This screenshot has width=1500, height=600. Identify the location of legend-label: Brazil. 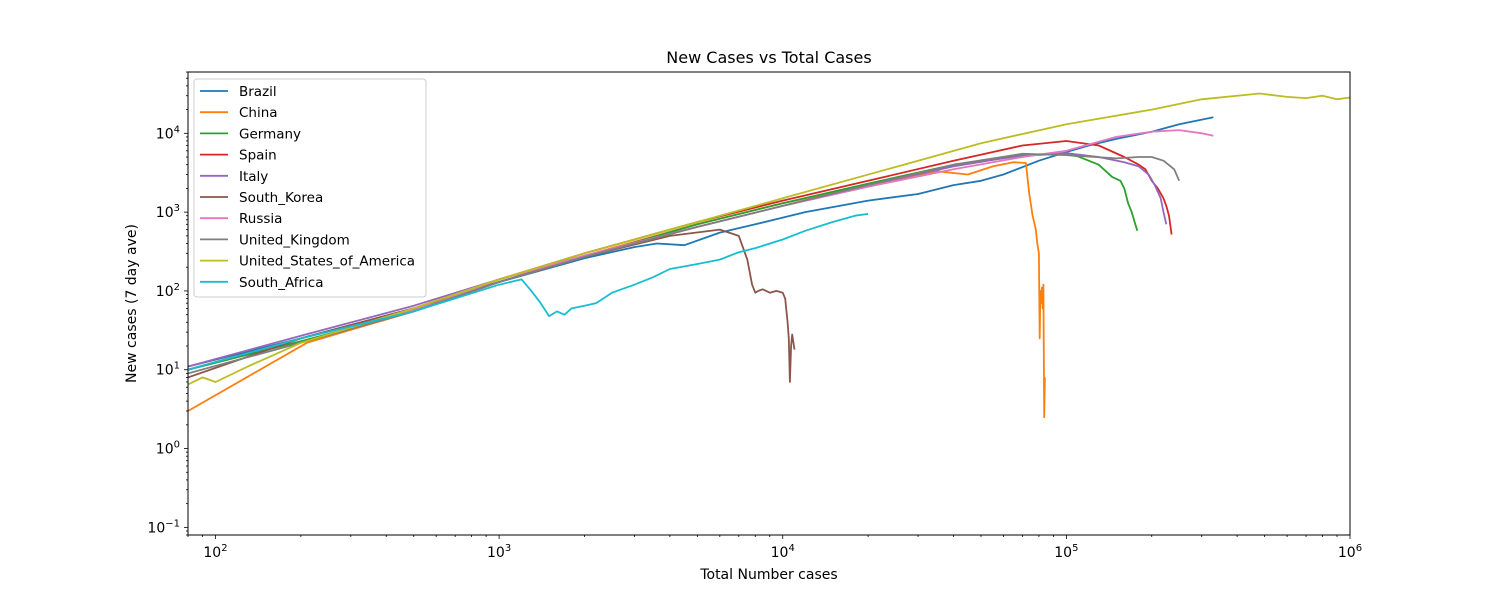
(258, 92).